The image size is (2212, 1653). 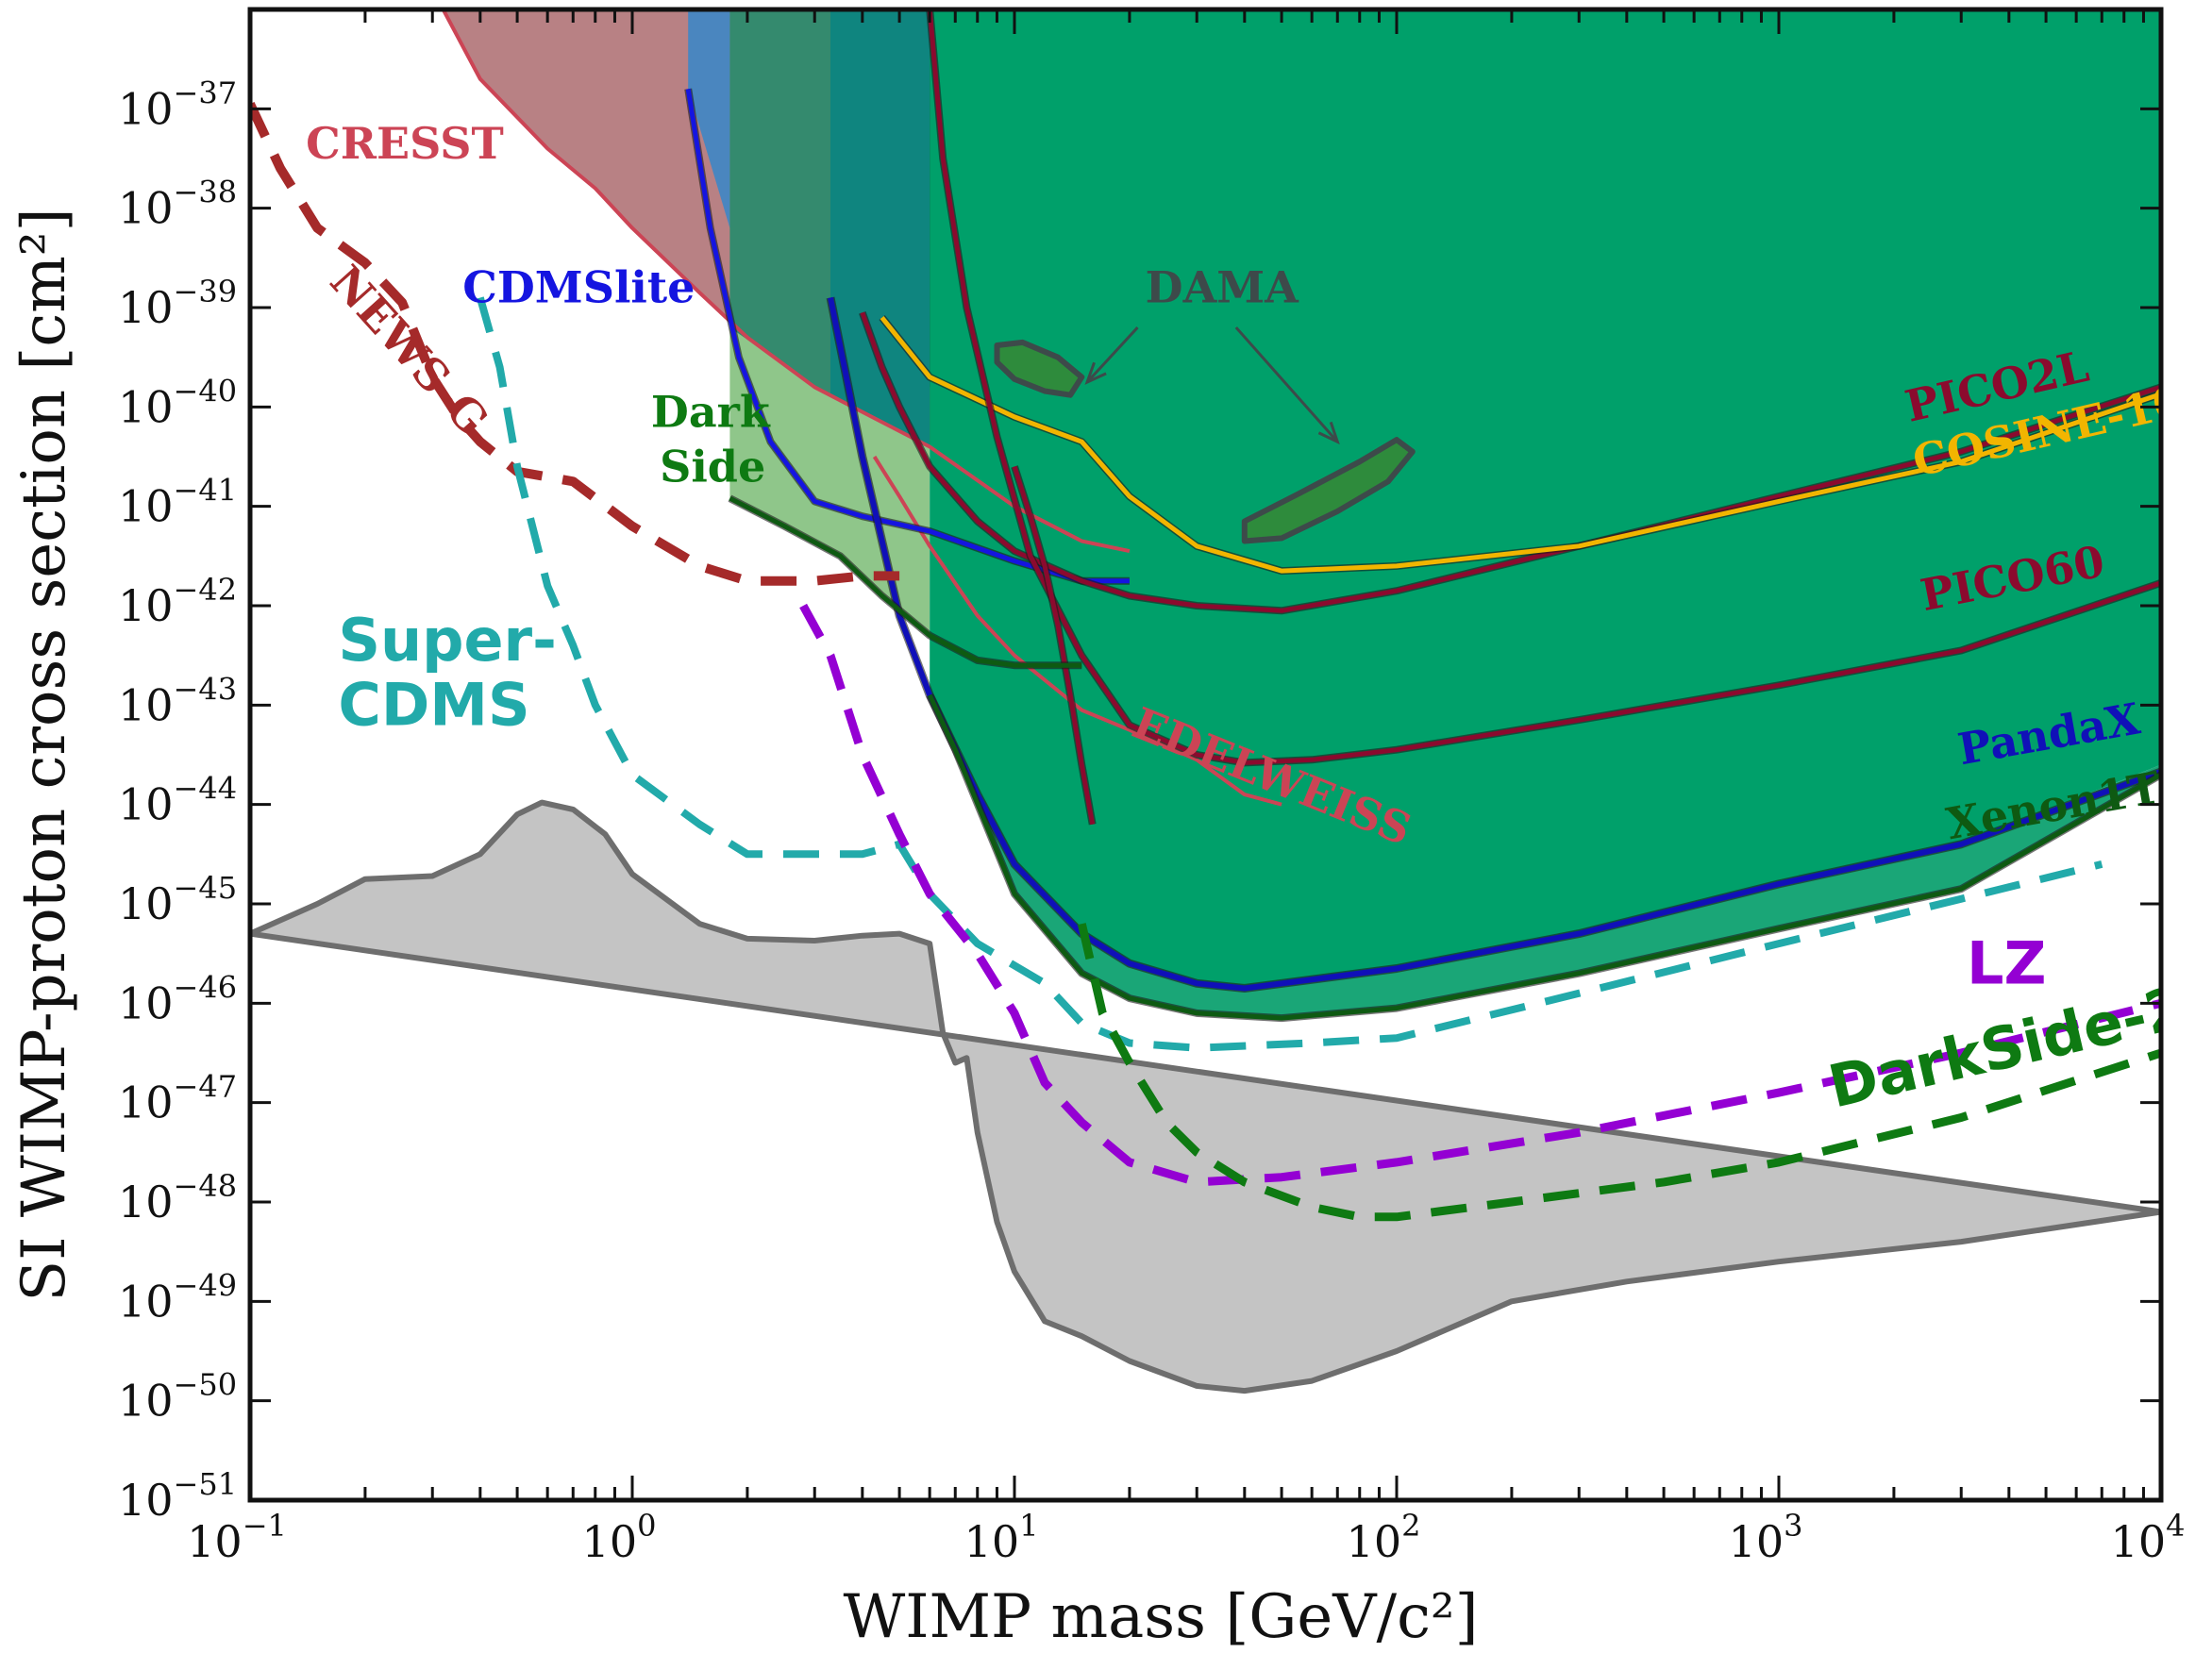 I want to click on xenon1t-curve, so click(x=1544, y=857).